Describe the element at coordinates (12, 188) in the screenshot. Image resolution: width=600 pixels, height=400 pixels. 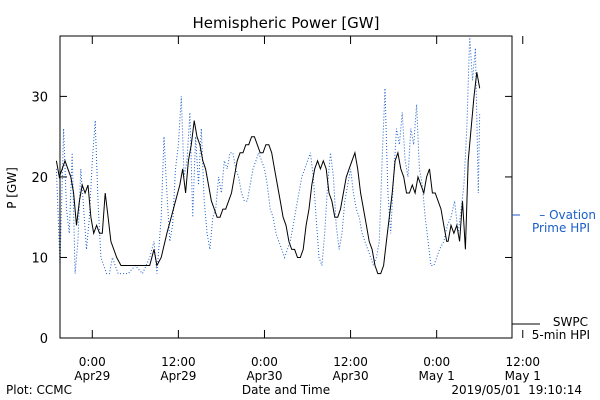
I see `y-axis-label: P [GW]` at that location.